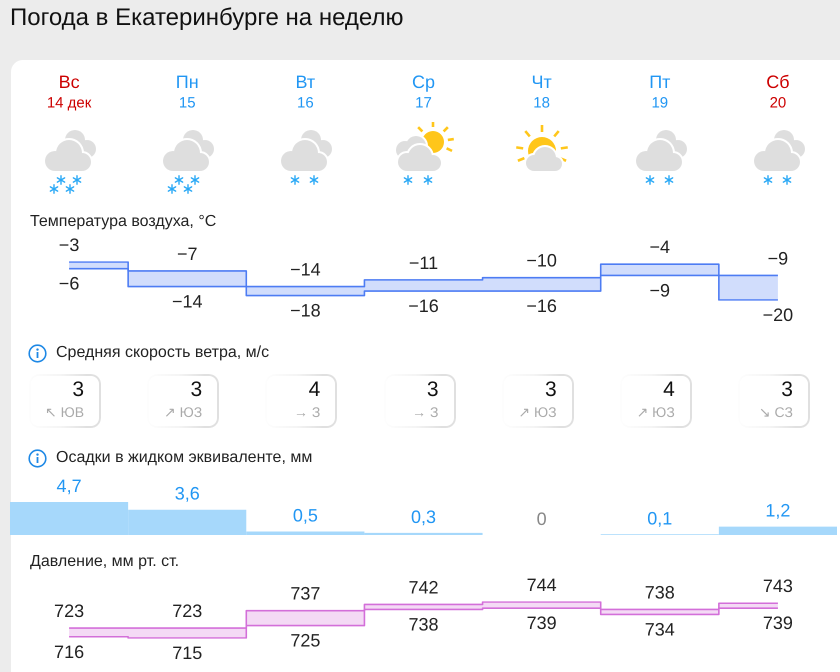  I want to click on data-label: 1,2, so click(777, 510).